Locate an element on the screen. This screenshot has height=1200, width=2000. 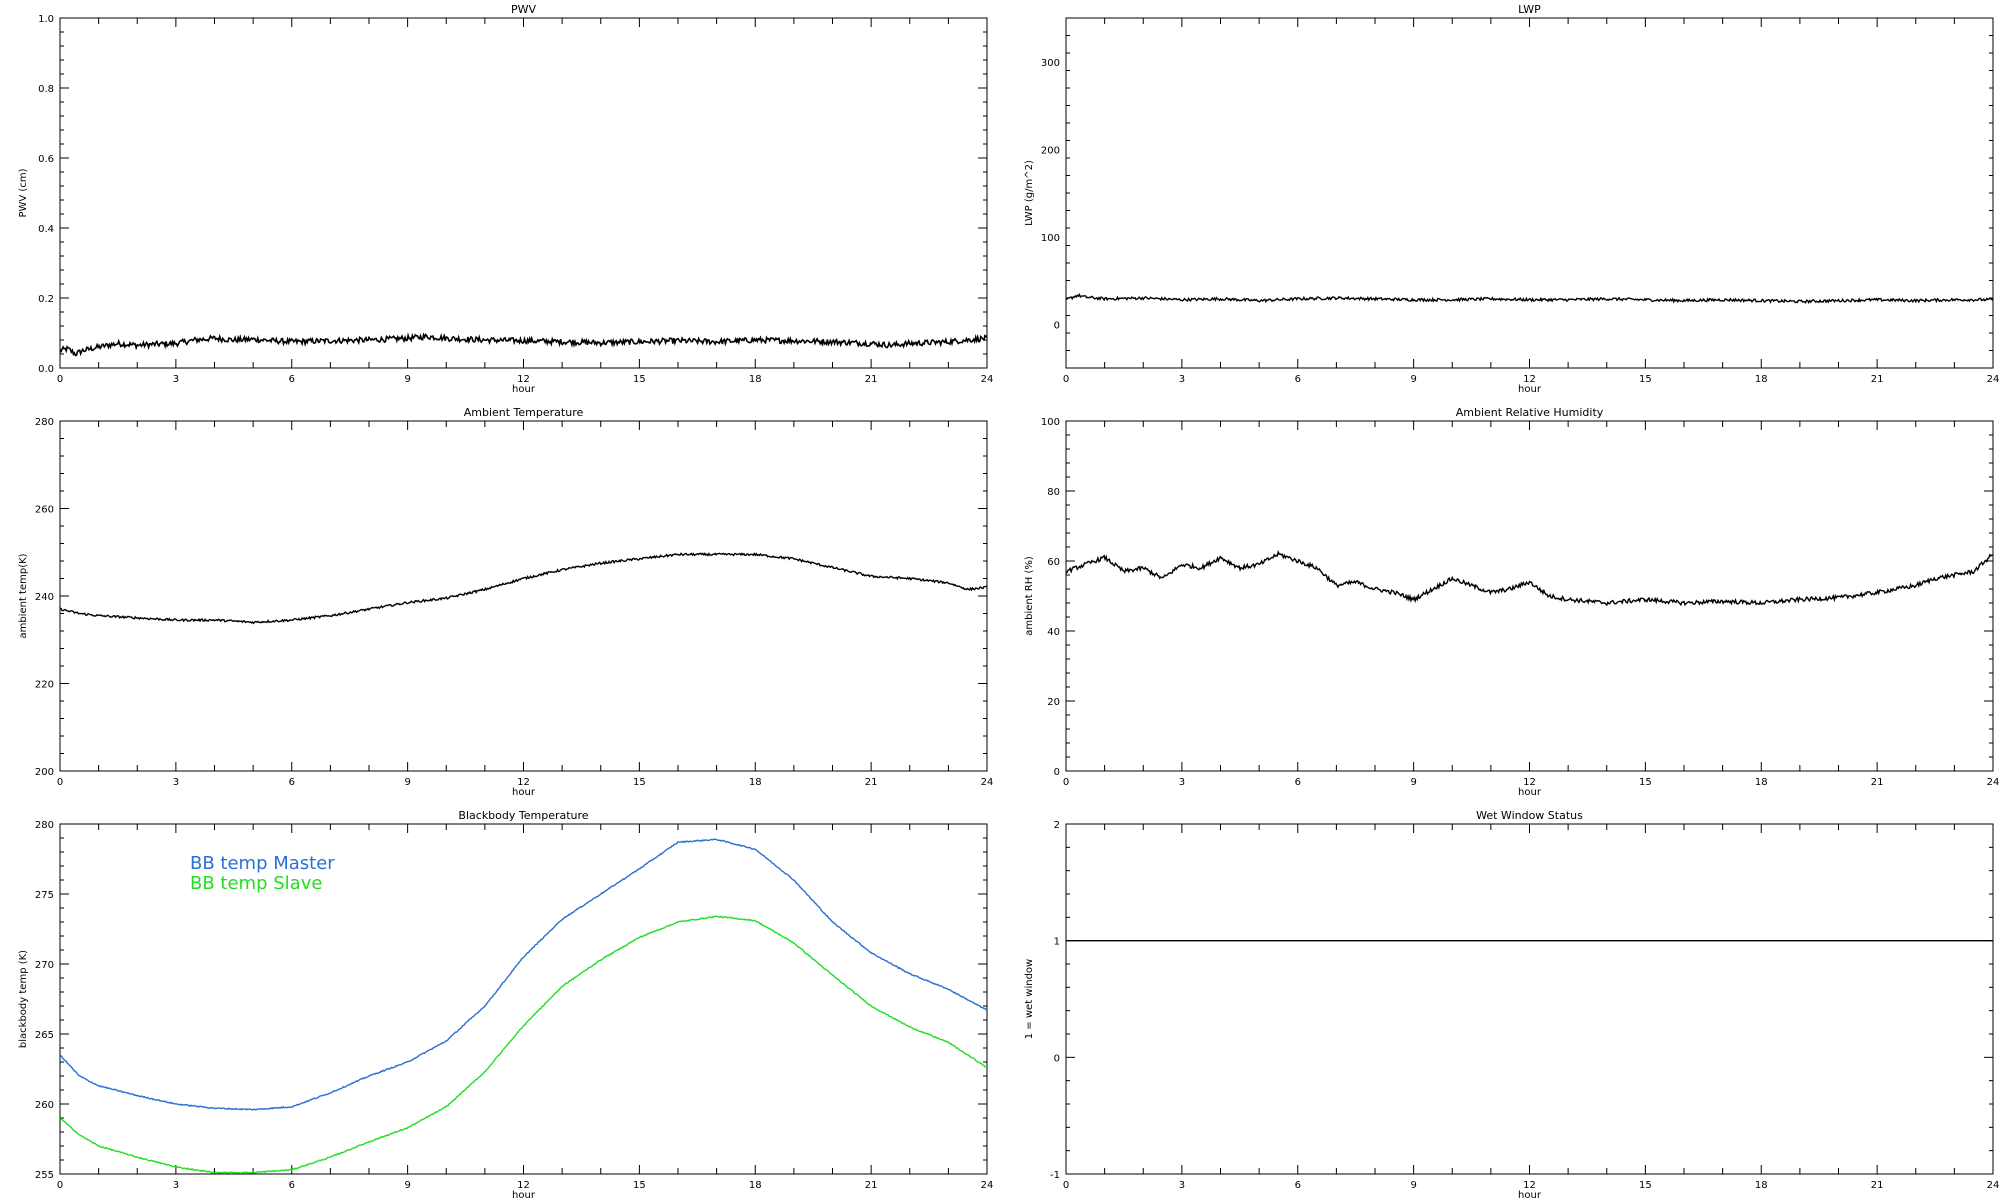
y-tick-label: 270 is located at coordinates (44, 965).